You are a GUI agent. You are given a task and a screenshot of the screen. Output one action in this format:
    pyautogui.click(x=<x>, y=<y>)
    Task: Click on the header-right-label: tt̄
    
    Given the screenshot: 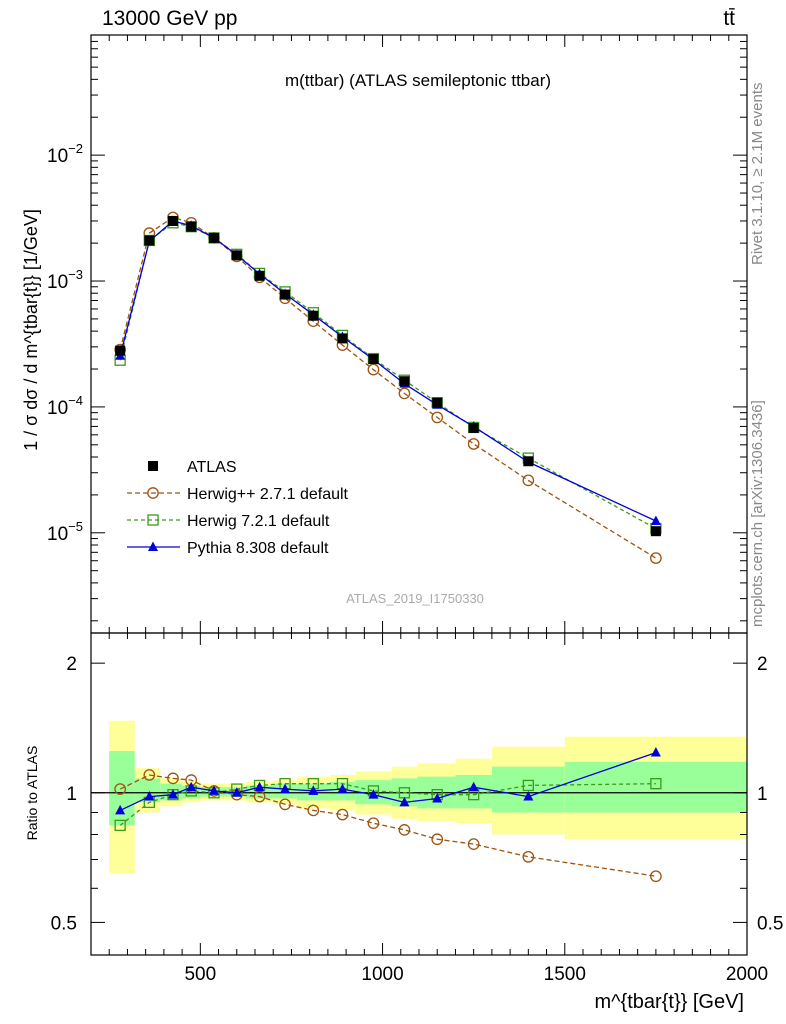 What is the action you would take?
    pyautogui.click(x=729, y=18)
    